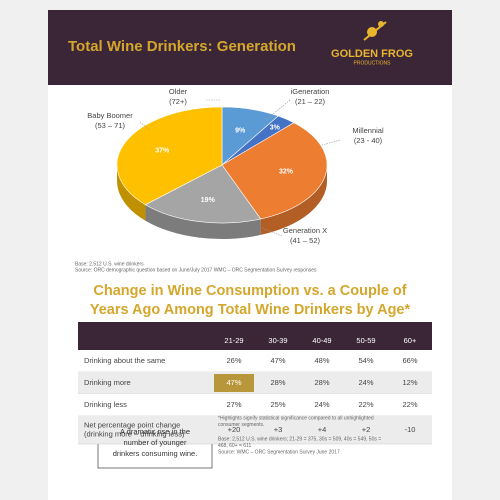 This screenshot has height=500, width=500. Describe the element at coordinates (162, 151) in the screenshot. I see `slice-label: 37%` at that location.